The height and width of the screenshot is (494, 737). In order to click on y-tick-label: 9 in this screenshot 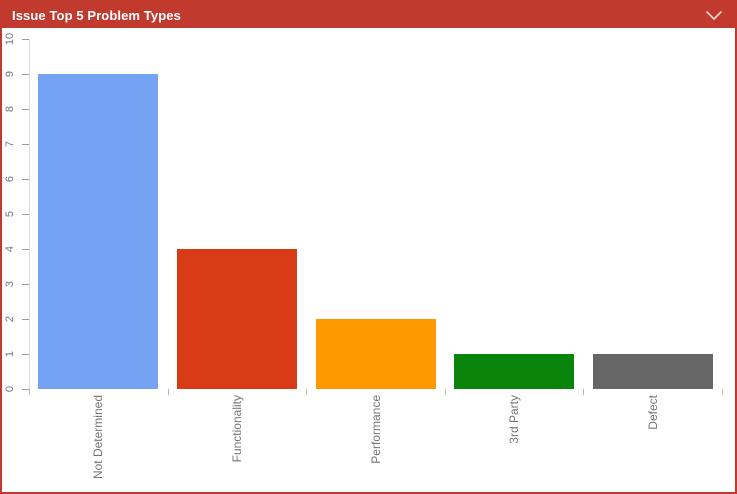, I will do `click(10, 74)`.